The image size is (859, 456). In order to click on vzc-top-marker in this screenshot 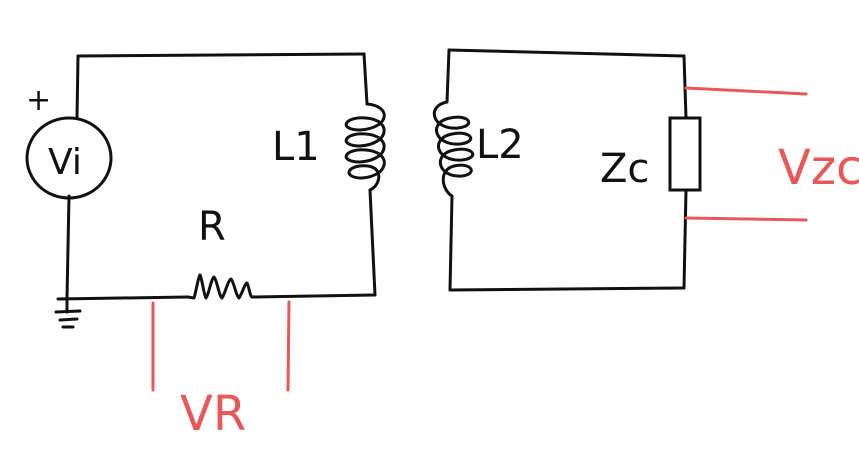, I will do `click(746, 91)`.